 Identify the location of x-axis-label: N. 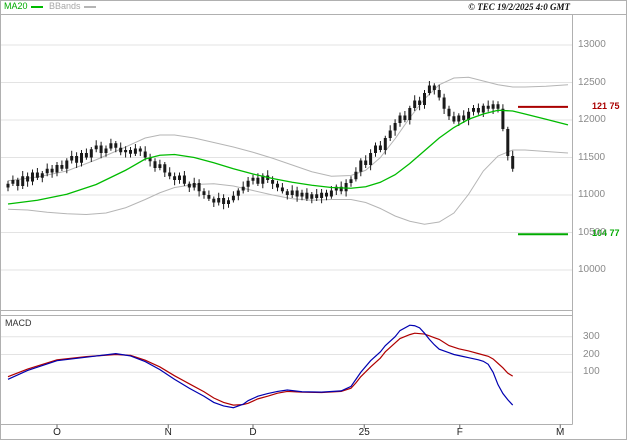
(168, 432).